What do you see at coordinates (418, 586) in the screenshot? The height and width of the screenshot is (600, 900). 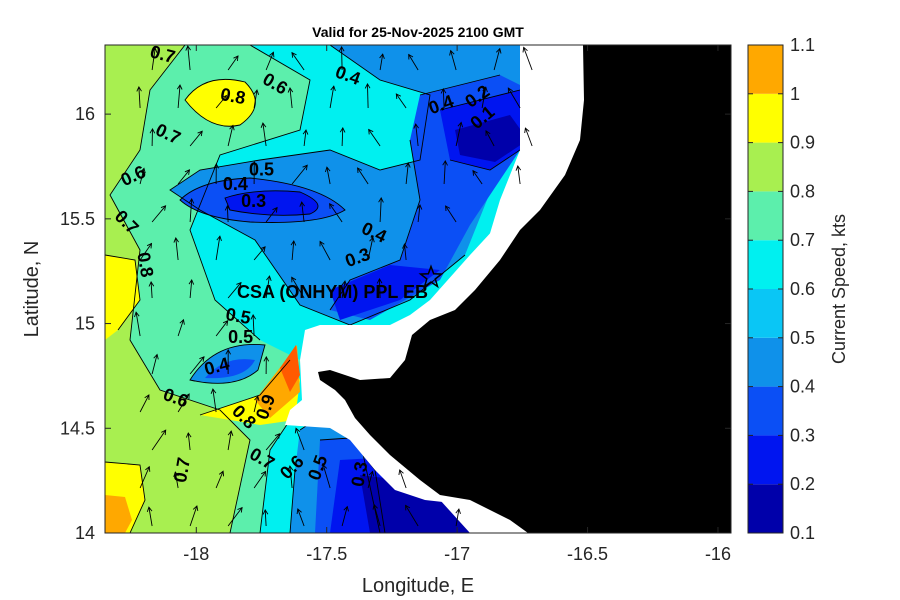 I see `x-axis-label: Longitude, E` at bounding box center [418, 586].